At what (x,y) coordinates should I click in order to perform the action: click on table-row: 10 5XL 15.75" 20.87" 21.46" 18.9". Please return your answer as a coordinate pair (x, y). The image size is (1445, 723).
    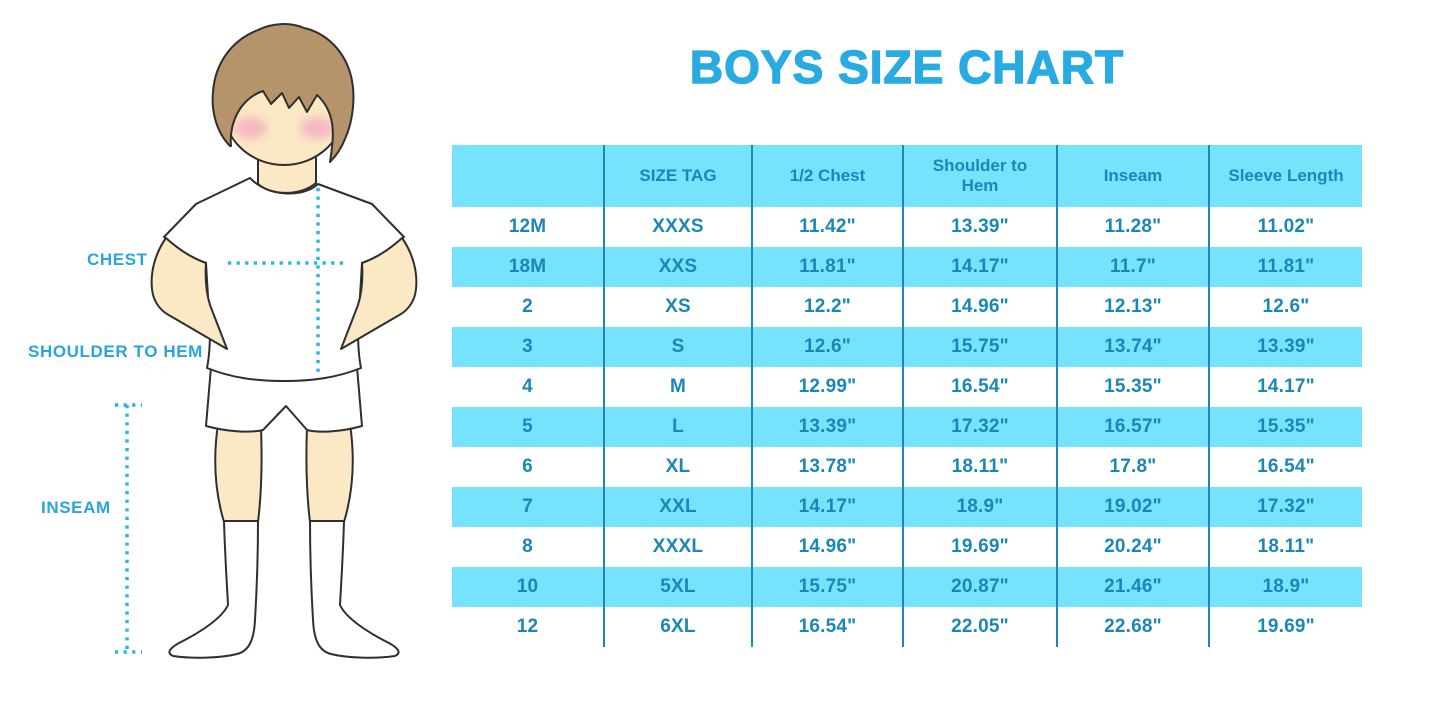
    Looking at the image, I should click on (907, 587).